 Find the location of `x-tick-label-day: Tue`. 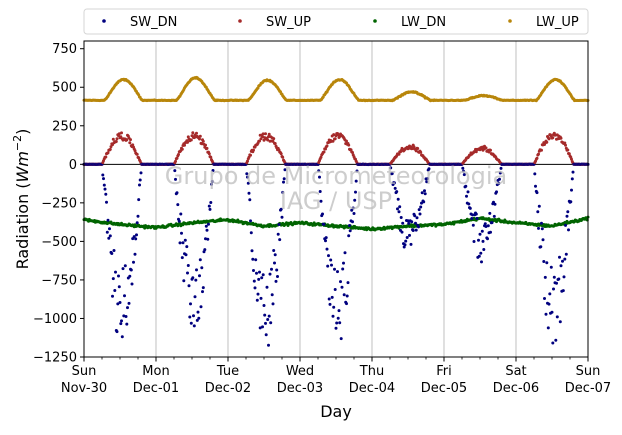

x-tick-label-day: Tue is located at coordinates (227, 371).